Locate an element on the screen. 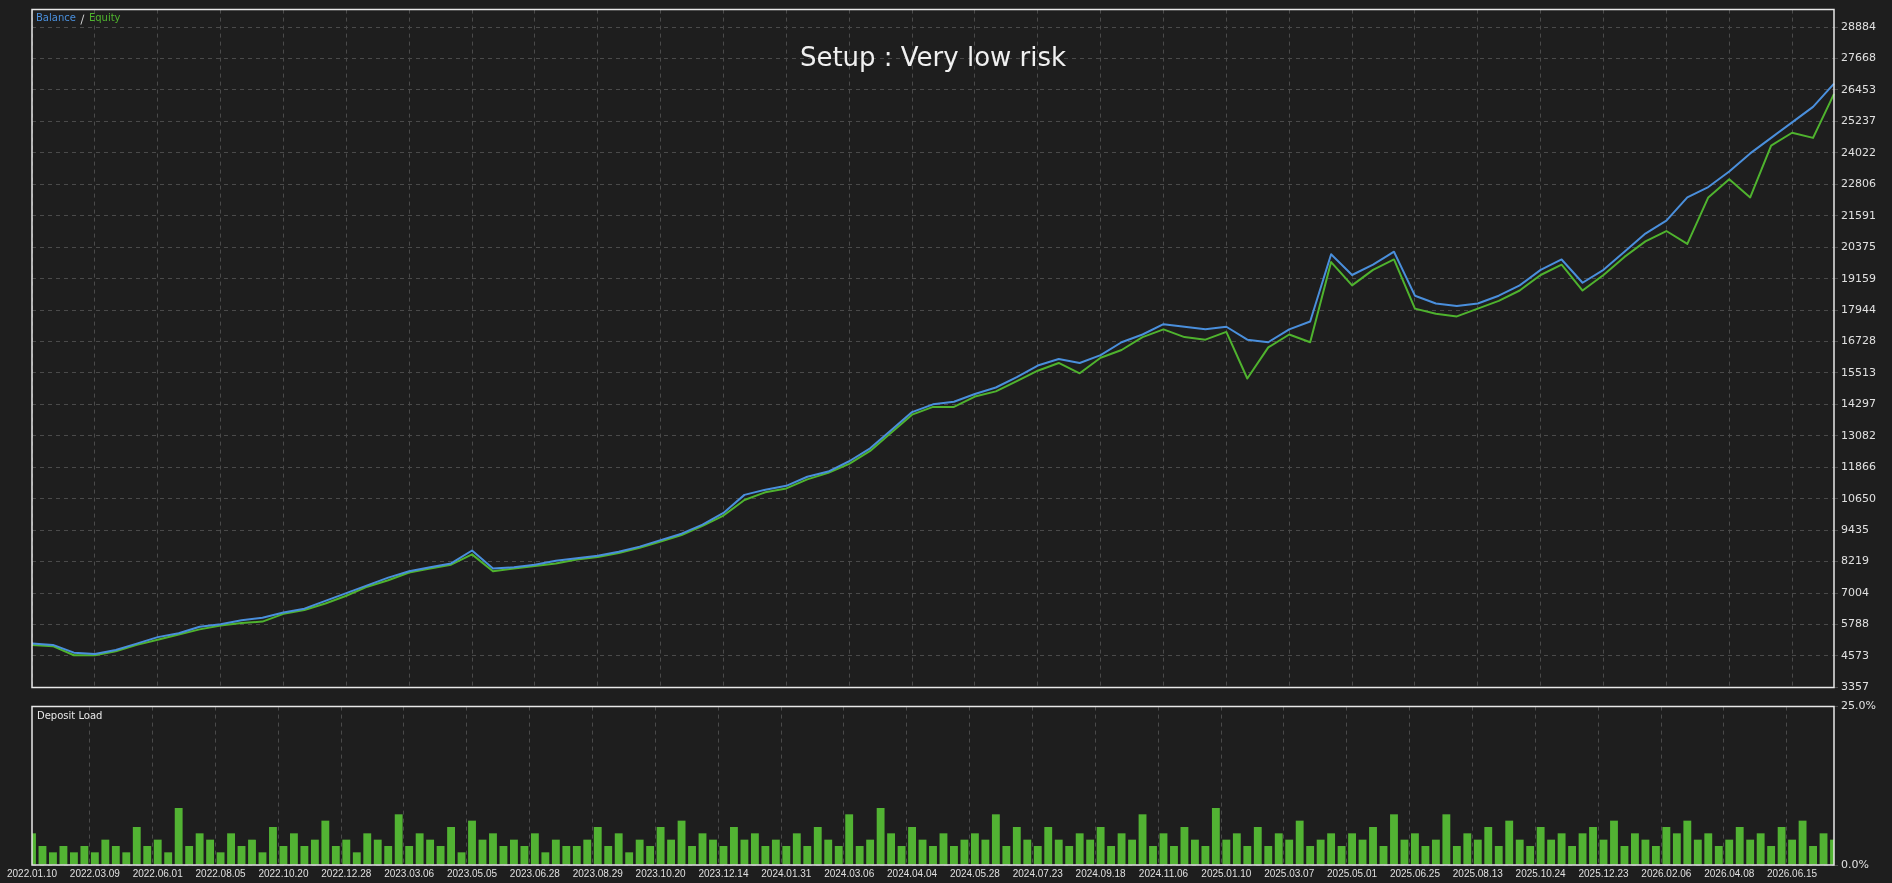 The image size is (1892, 883). y-tick-label: 10650 is located at coordinates (1858, 498).